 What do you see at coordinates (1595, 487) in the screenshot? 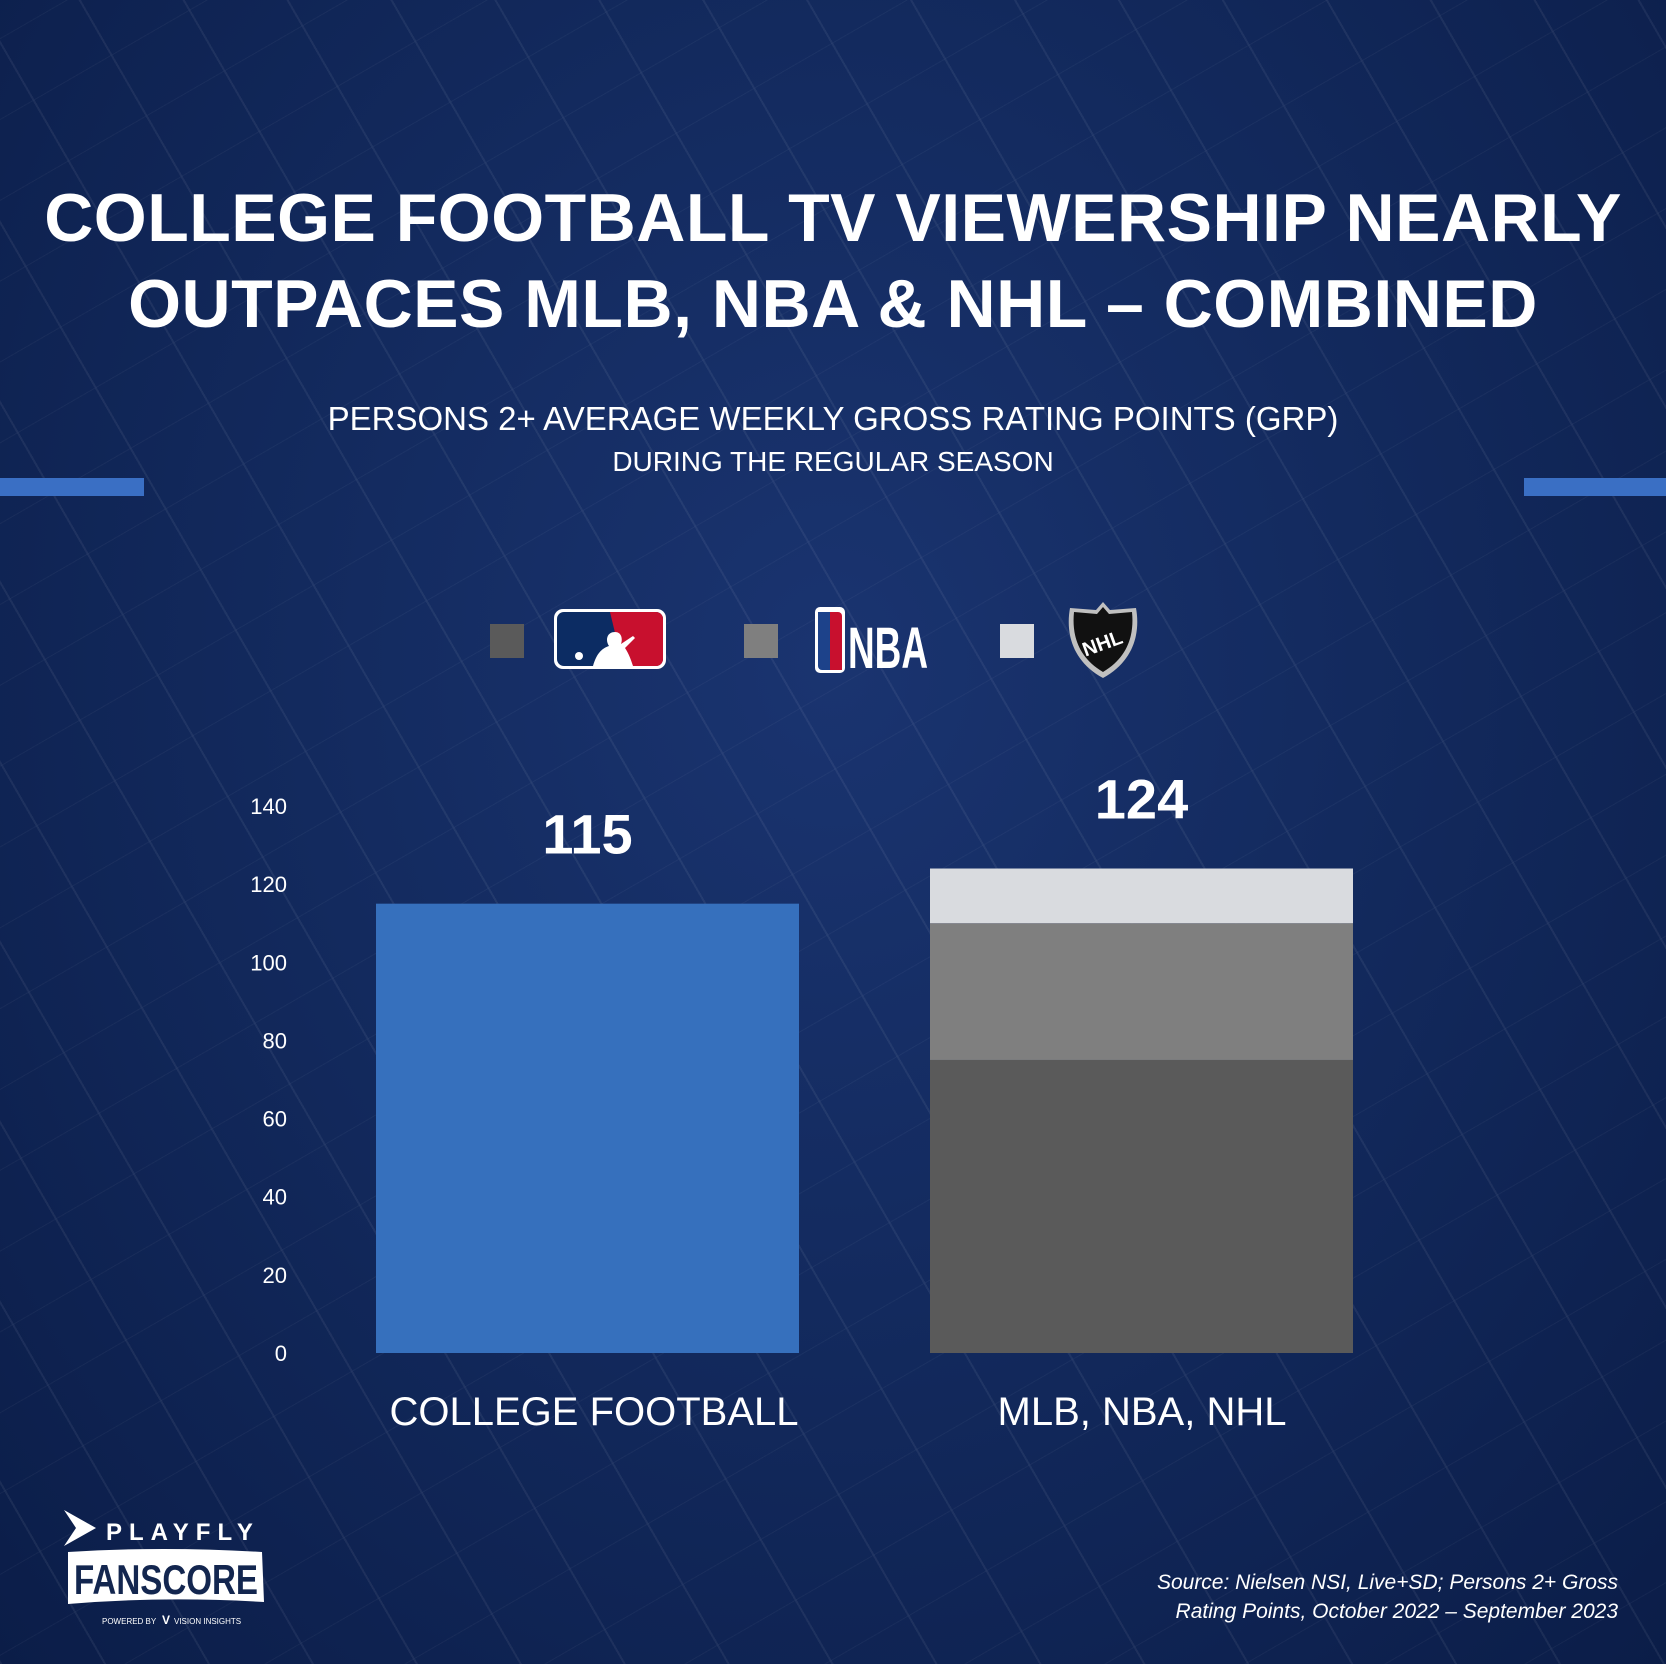
I see `accent-bar-right` at bounding box center [1595, 487].